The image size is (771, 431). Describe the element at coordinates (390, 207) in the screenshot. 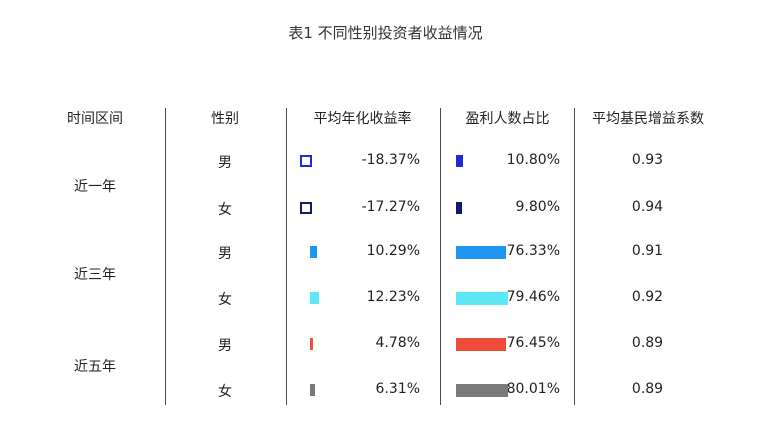

I see `return-value: -17.27%` at that location.